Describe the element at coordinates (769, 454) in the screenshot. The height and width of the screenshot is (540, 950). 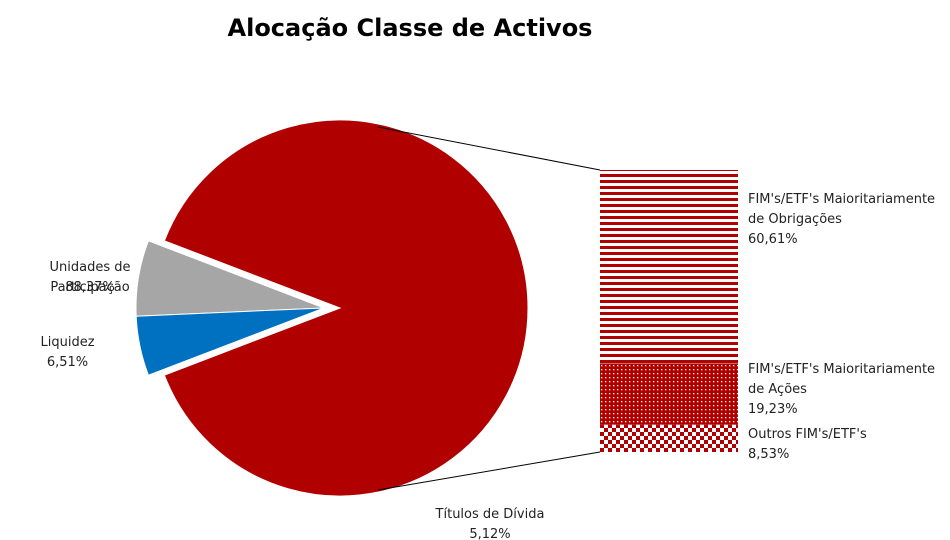
I see `segment-value: 8,53%` at that location.